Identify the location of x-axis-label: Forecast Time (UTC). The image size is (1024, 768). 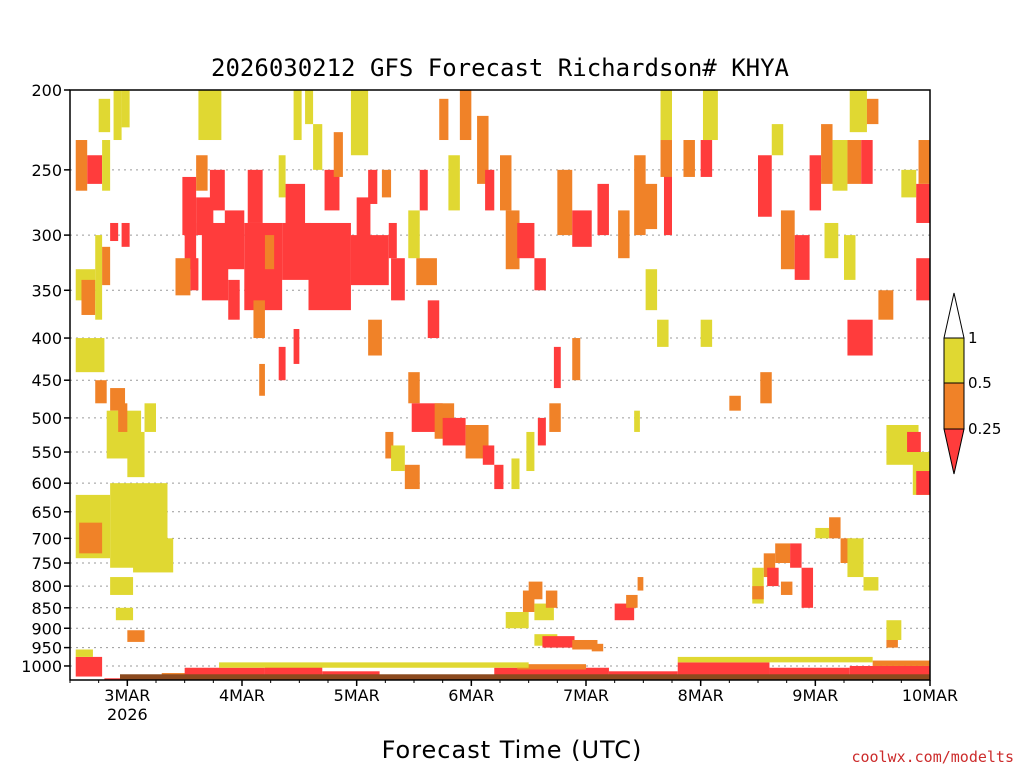
(512, 750).